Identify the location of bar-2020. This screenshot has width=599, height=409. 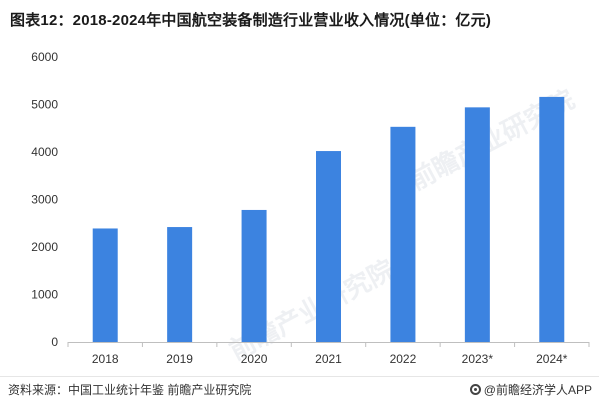
(254, 275).